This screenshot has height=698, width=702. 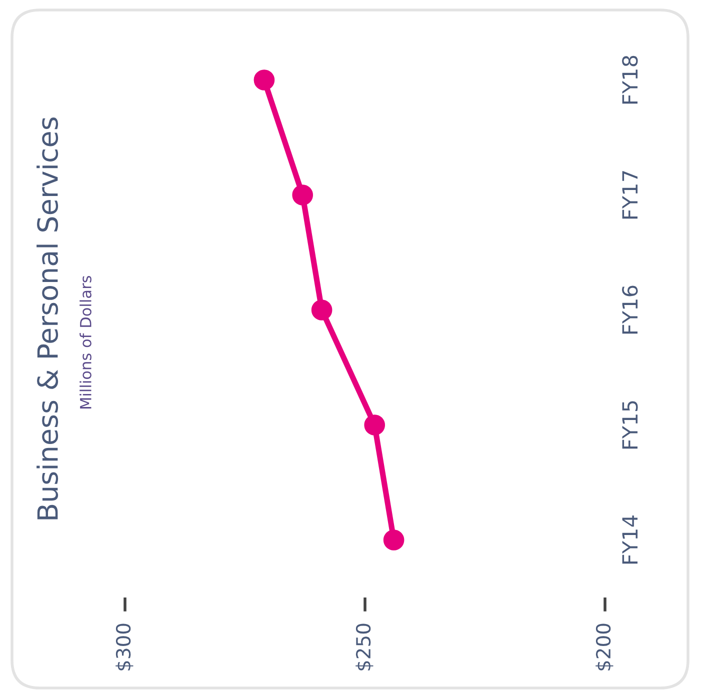 What do you see at coordinates (125, 647) in the screenshot?
I see `x-tick-label: $300` at bounding box center [125, 647].